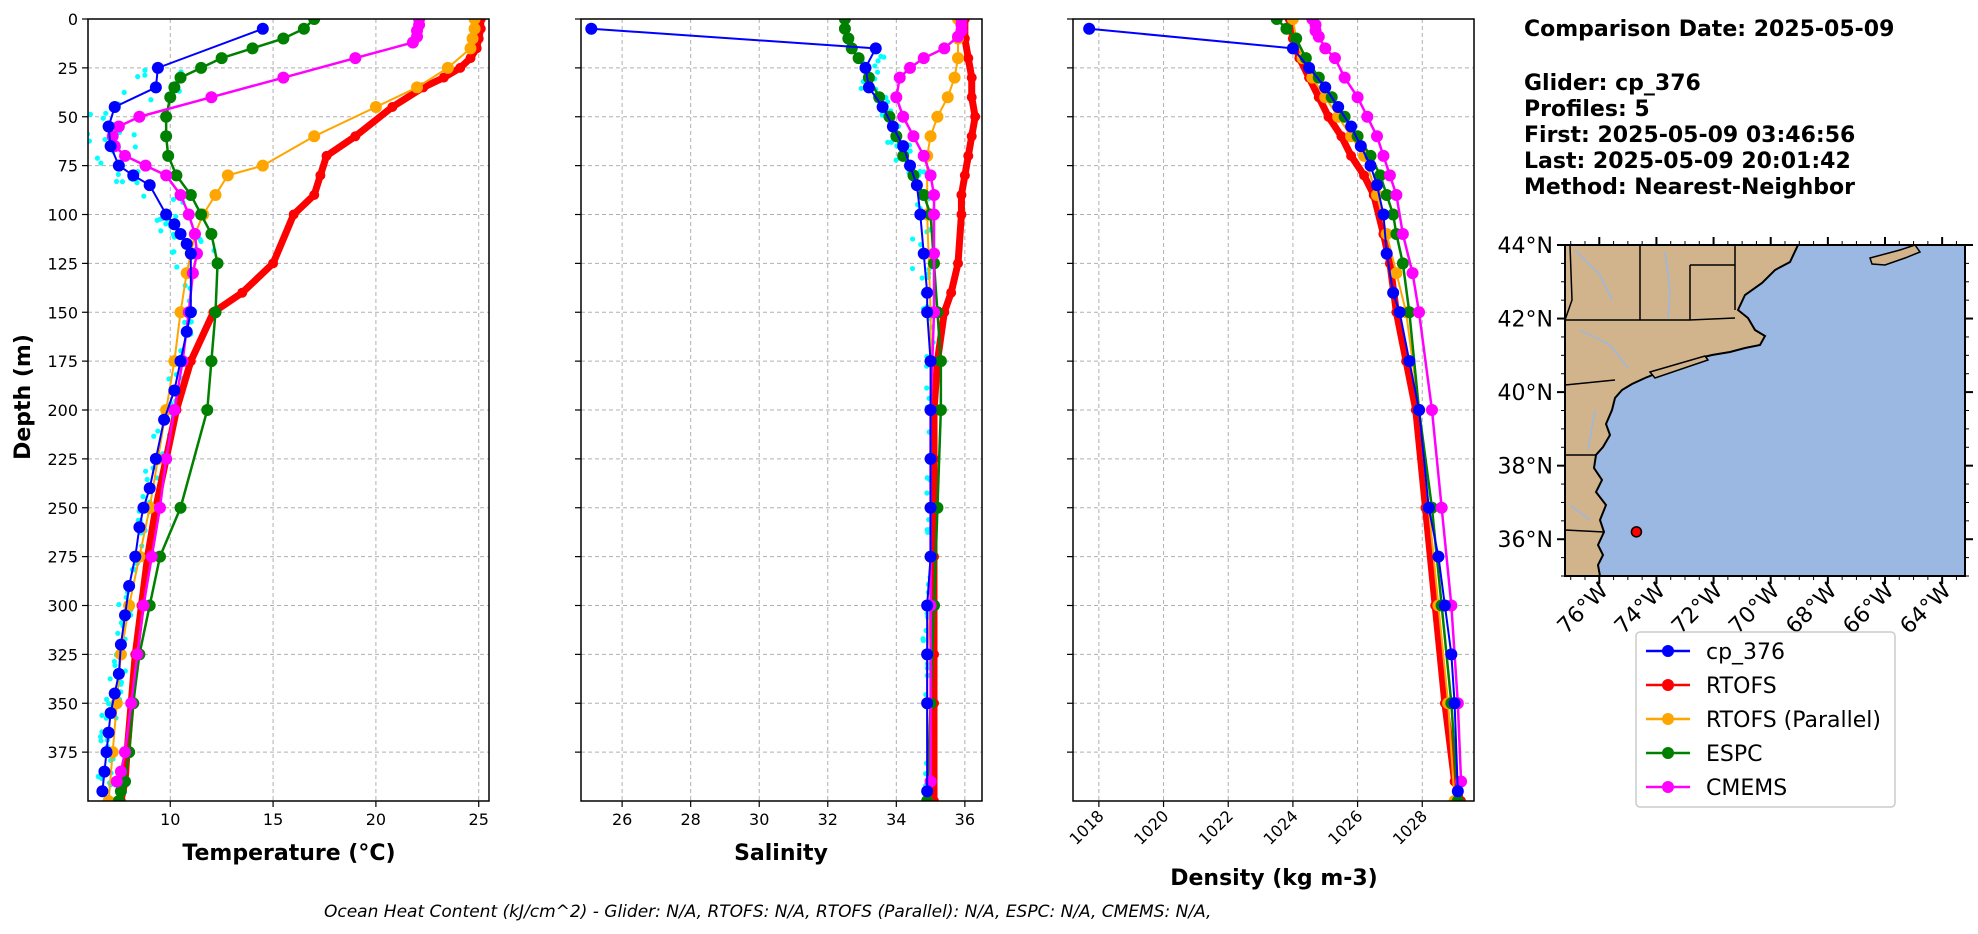 The image size is (1978, 934). Describe the element at coordinates (1636, 532) in the screenshot. I see `glider-location-marker` at that location.